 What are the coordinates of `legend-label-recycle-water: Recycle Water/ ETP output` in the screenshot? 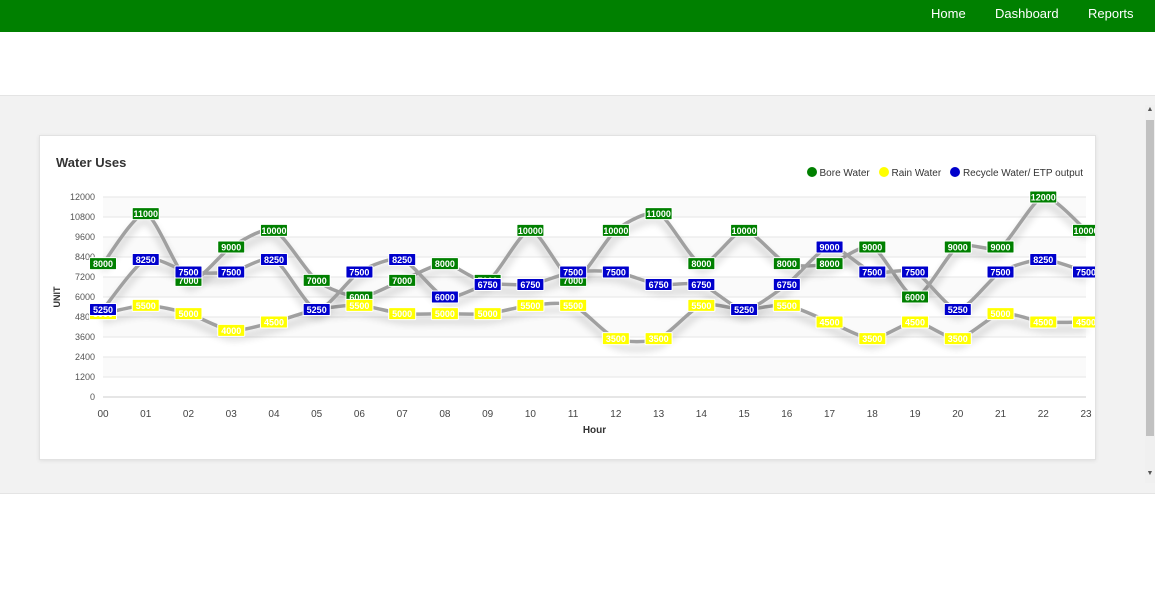 It's located at (1022, 173).